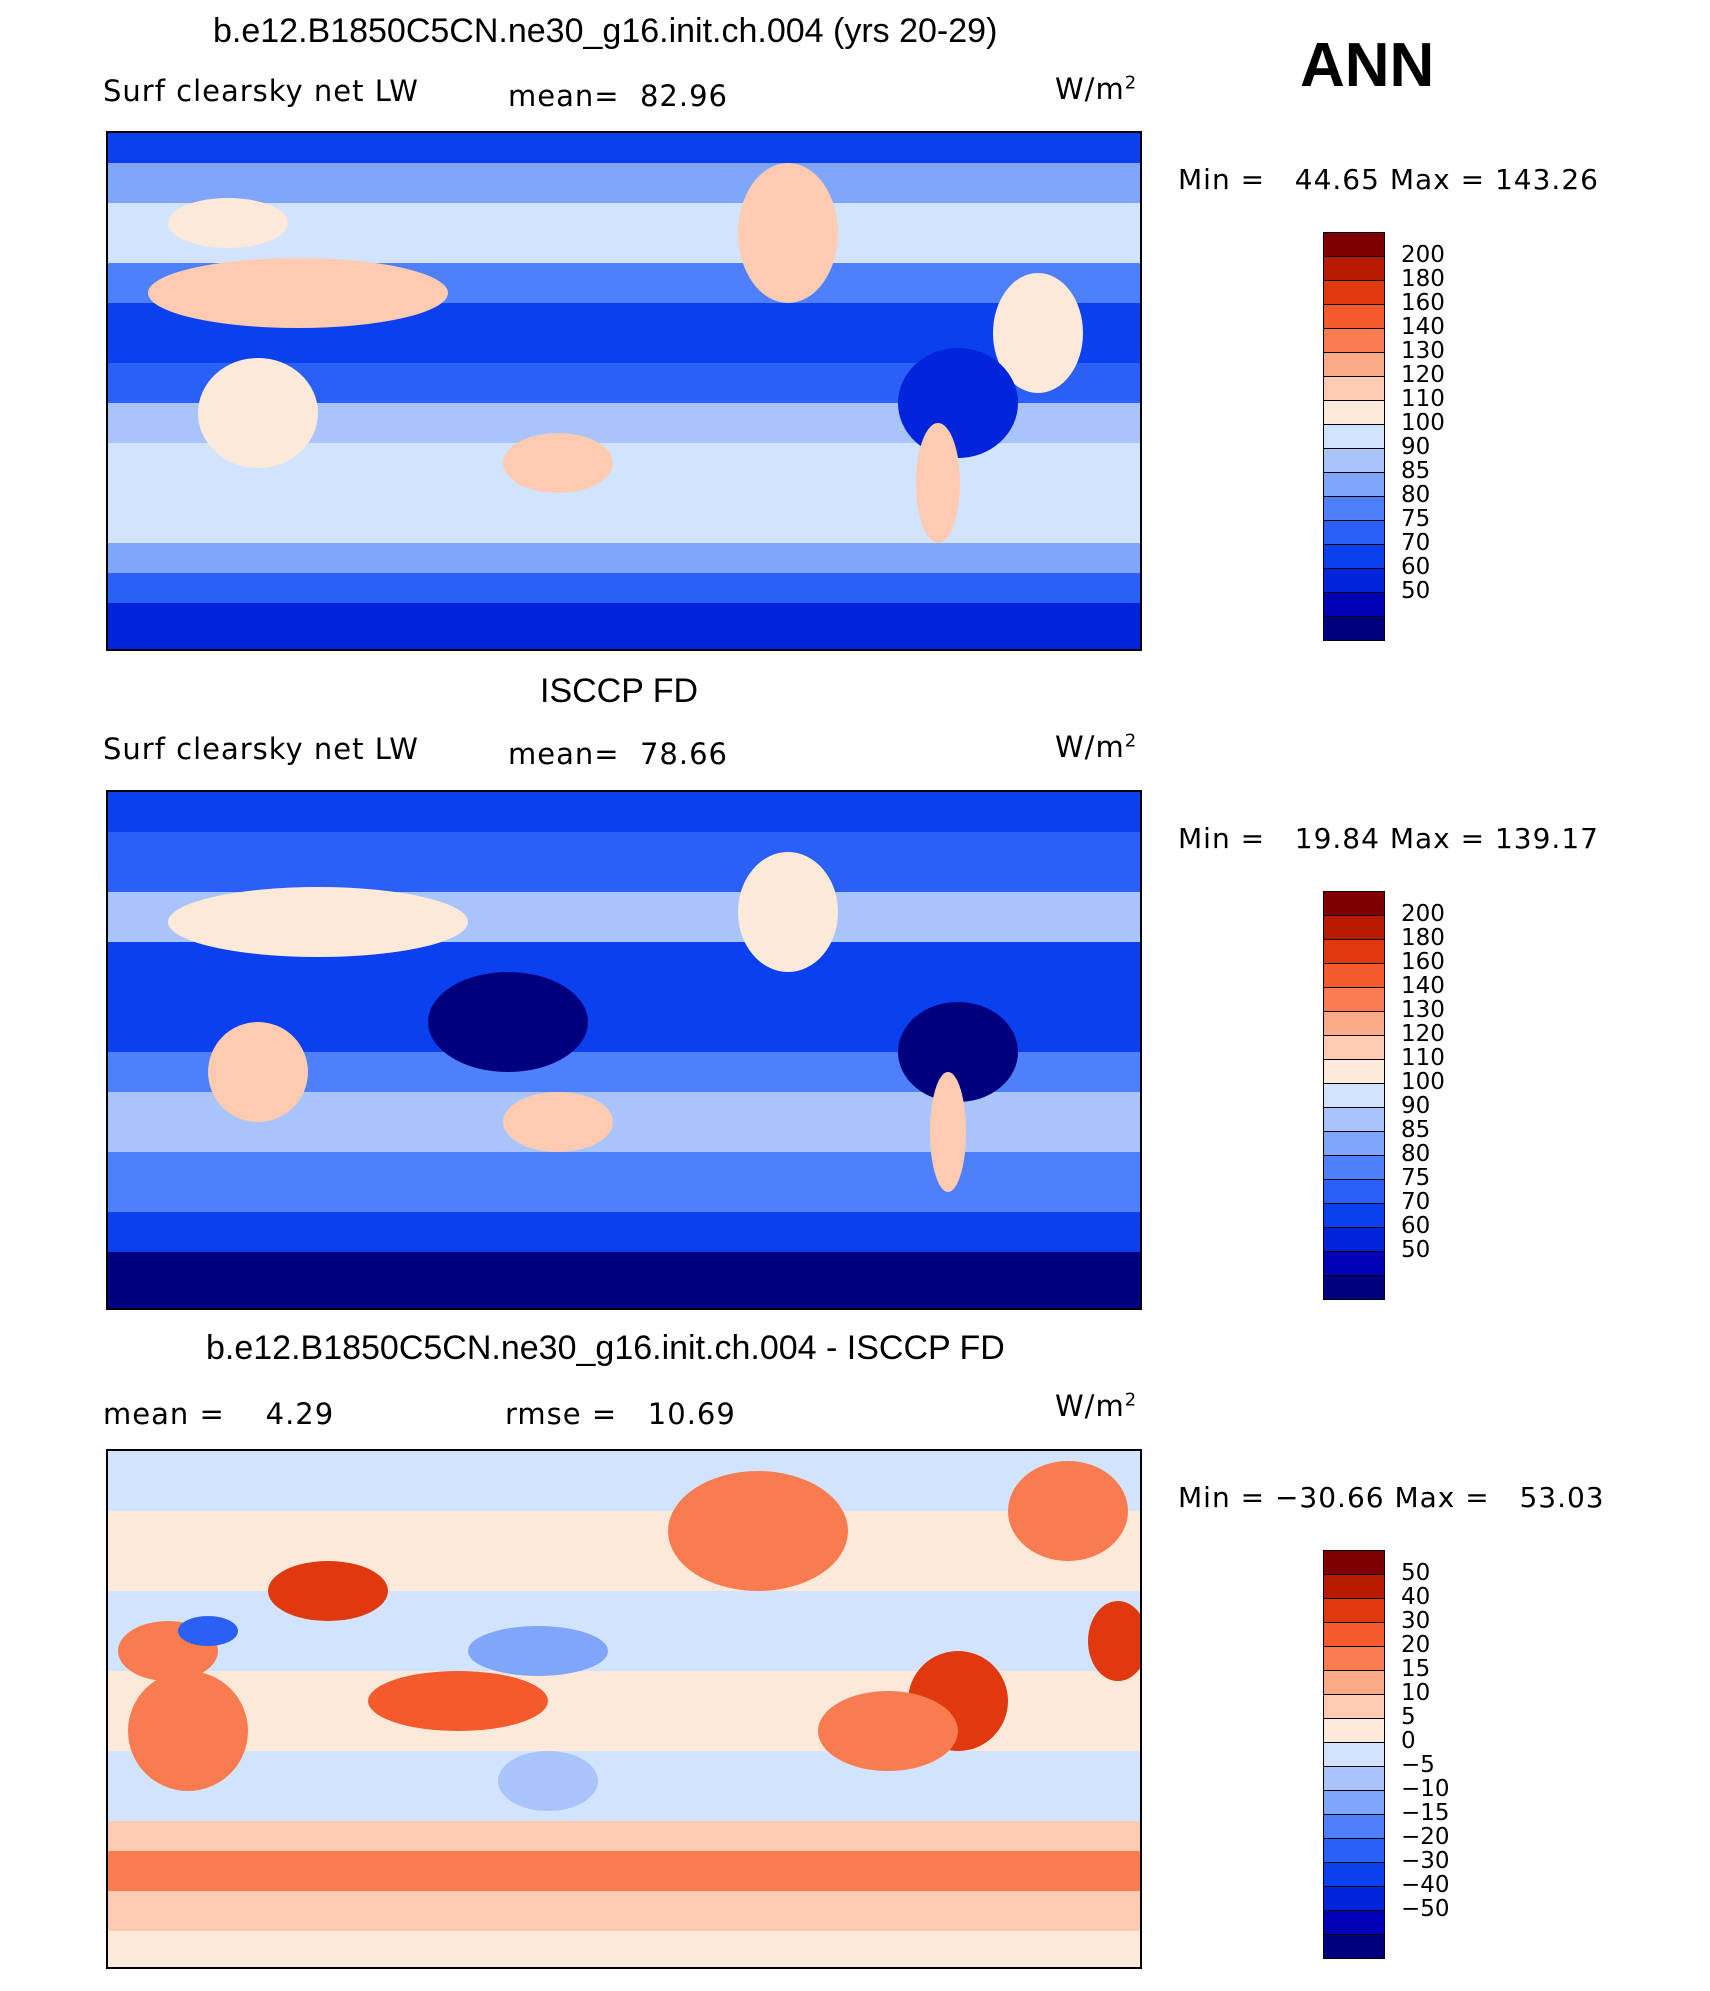  What do you see at coordinates (1425, 1885) in the screenshot?
I see `colorbar-label: −40` at bounding box center [1425, 1885].